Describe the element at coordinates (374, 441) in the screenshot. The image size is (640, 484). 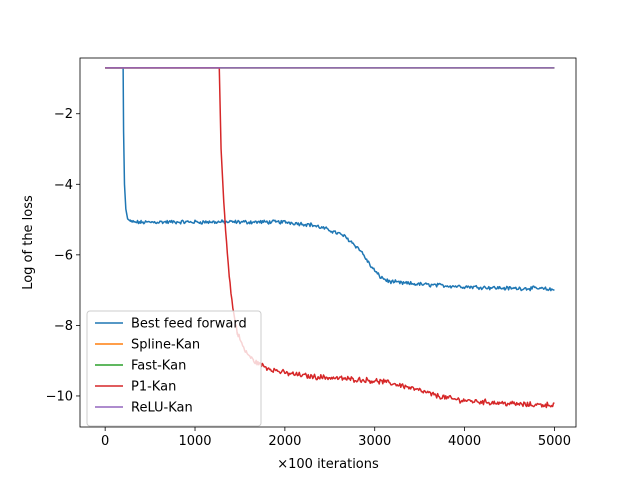
I see `x-tick-label: 3000` at that location.